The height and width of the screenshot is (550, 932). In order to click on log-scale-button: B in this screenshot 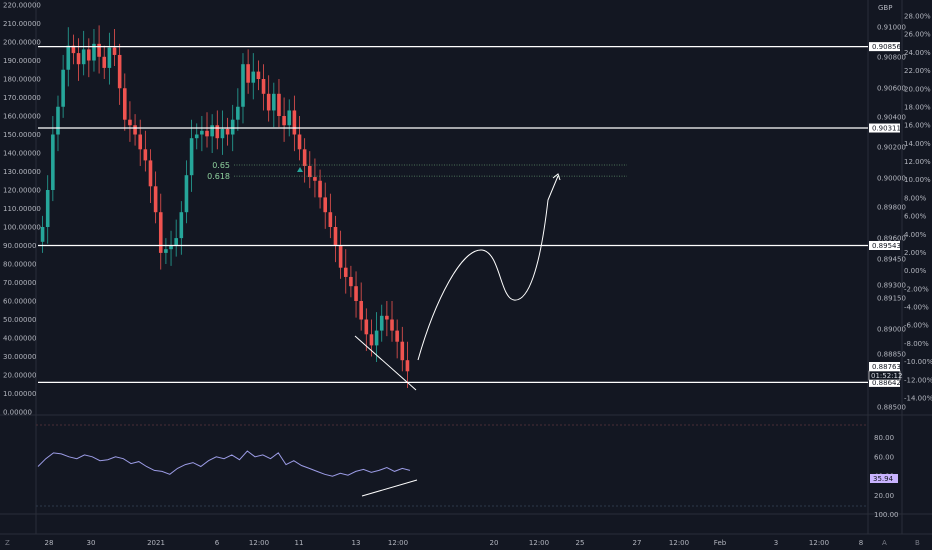, I will do `click(917, 543)`.